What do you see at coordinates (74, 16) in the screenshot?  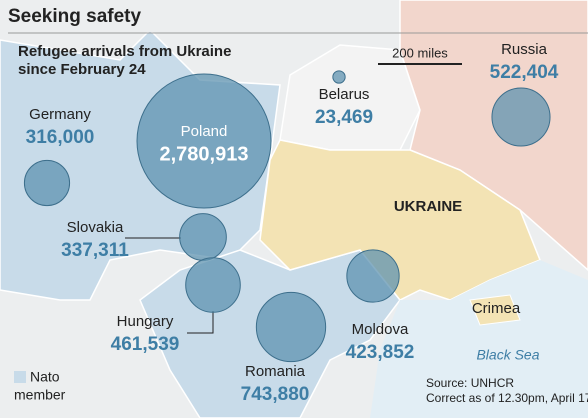 I see `title: Seeking safety` at bounding box center [74, 16].